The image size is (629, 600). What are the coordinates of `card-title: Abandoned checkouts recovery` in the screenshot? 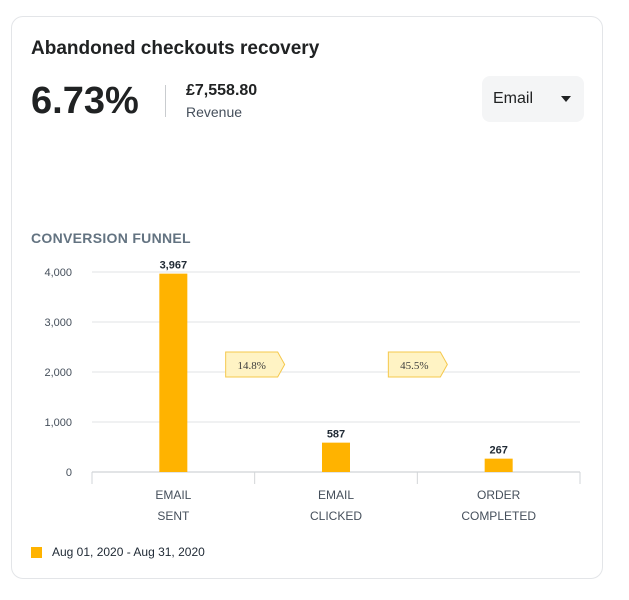 It's located at (175, 48).